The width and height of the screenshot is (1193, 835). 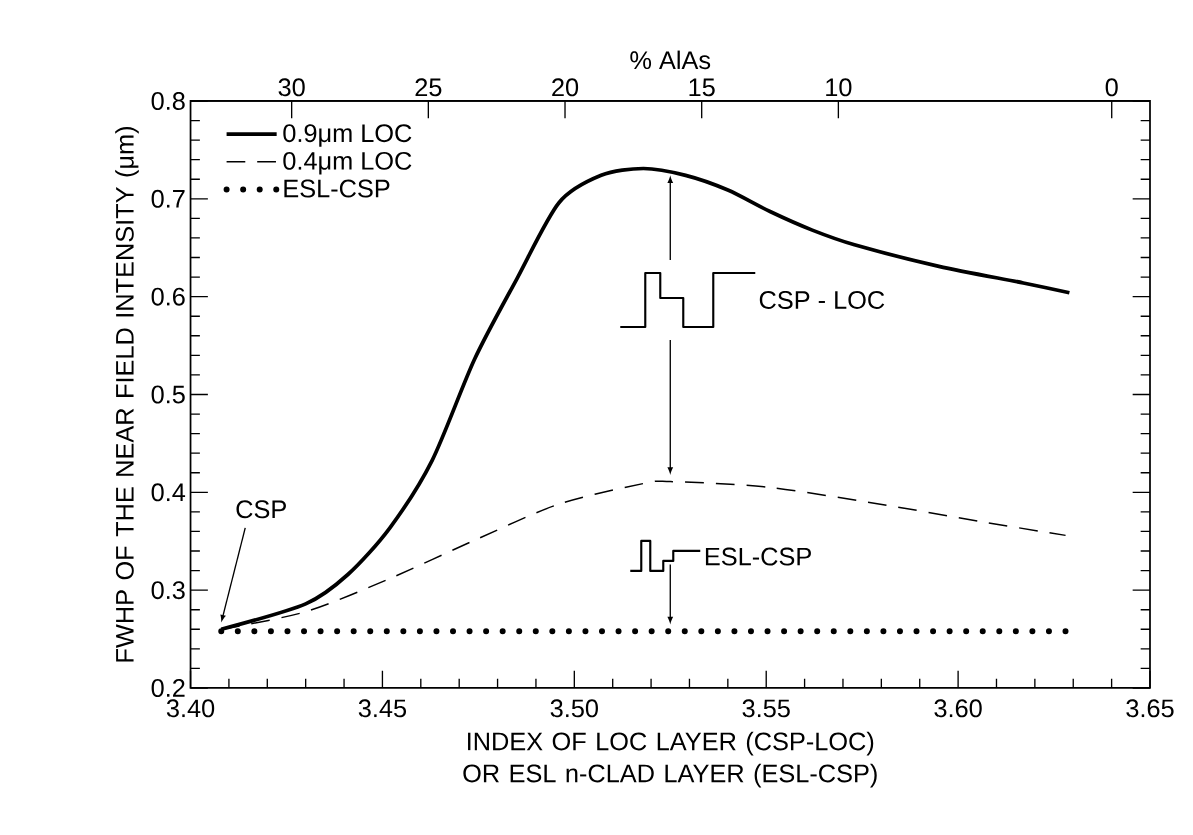 What do you see at coordinates (1150, 708) in the screenshot?
I see `x-tick-label: 3.65` at bounding box center [1150, 708].